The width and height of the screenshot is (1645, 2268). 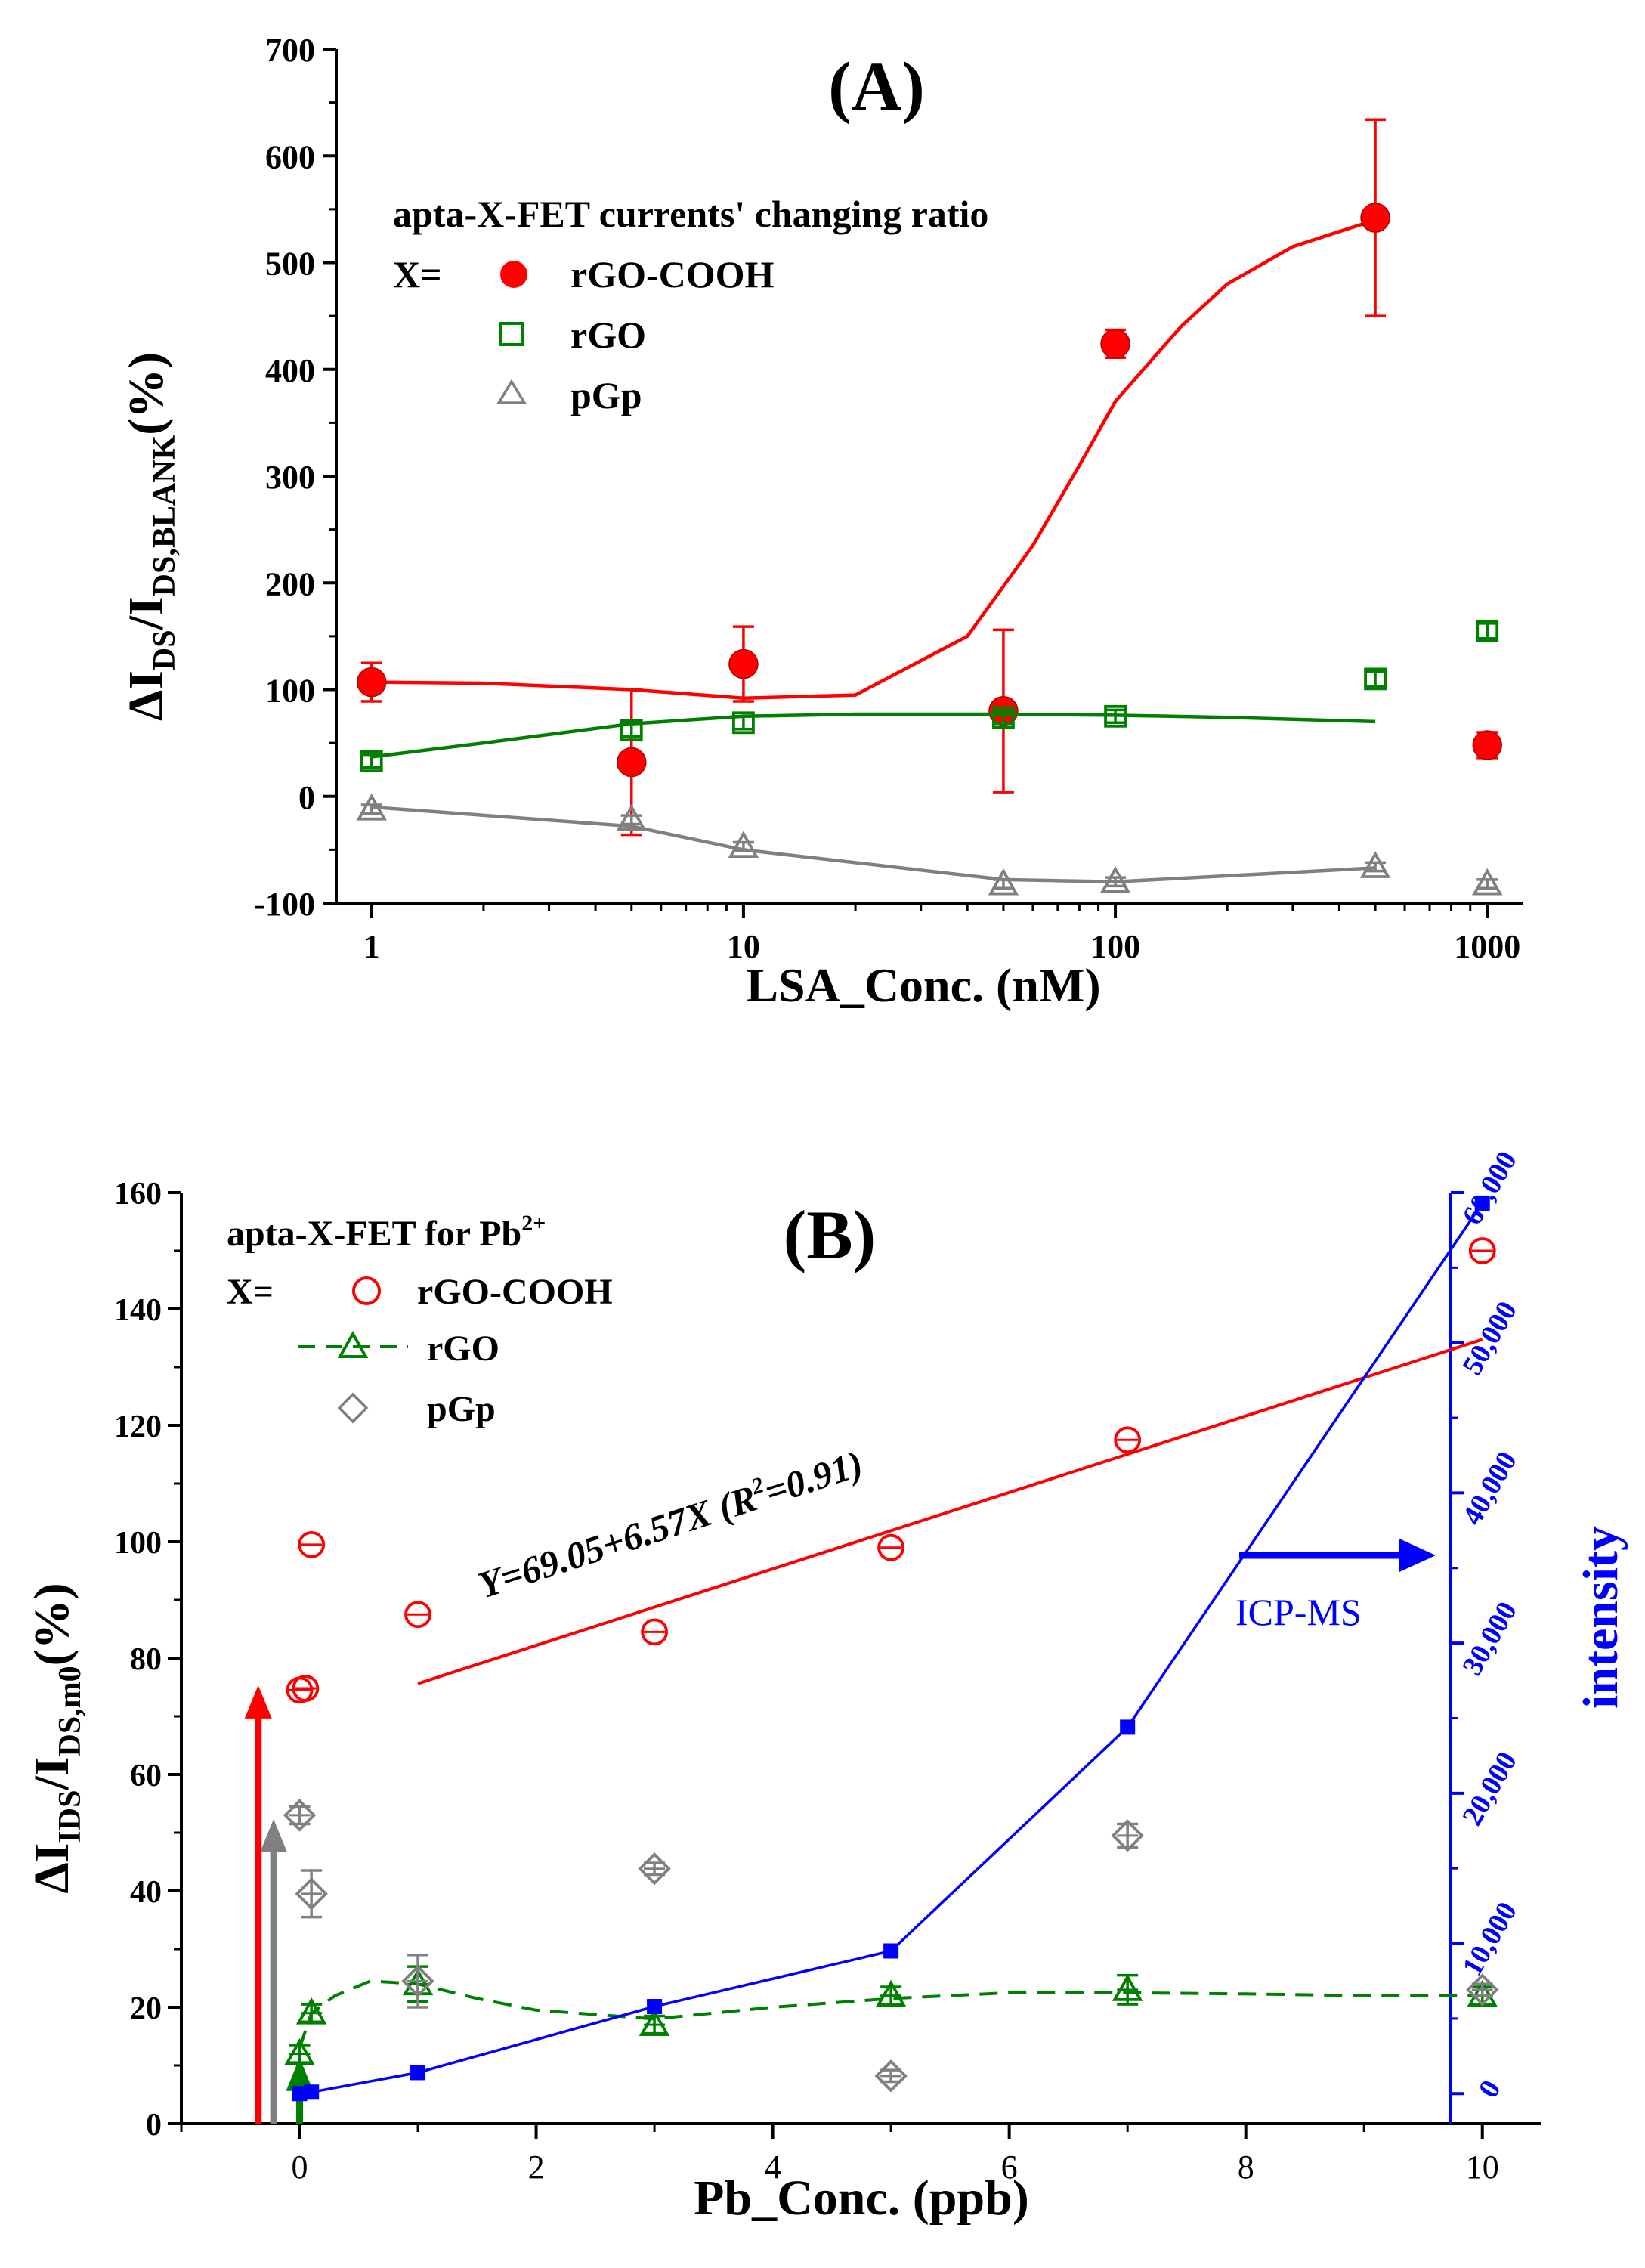 I want to click on panel-b-icp-ms-annotation: ICP-MS, so click(x=1335, y=1586).